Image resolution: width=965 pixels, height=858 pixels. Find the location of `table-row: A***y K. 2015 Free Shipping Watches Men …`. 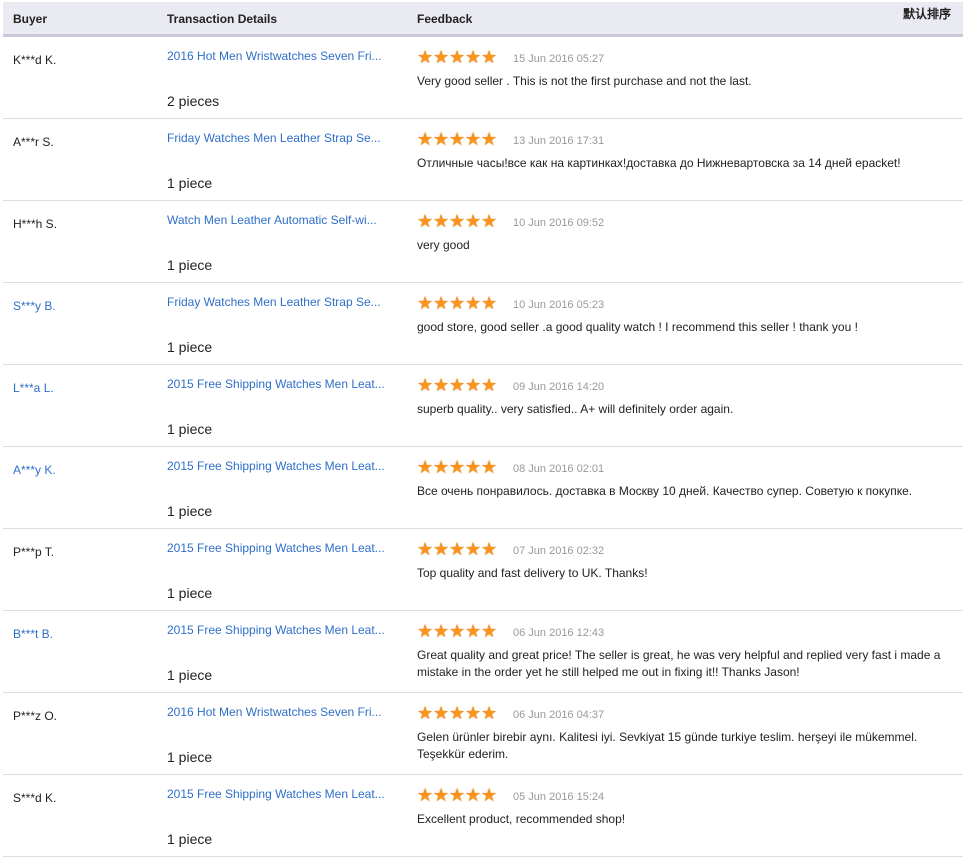

table-row: A***y K. 2015 Free Shipping Watches Men … is located at coordinates (483, 488).